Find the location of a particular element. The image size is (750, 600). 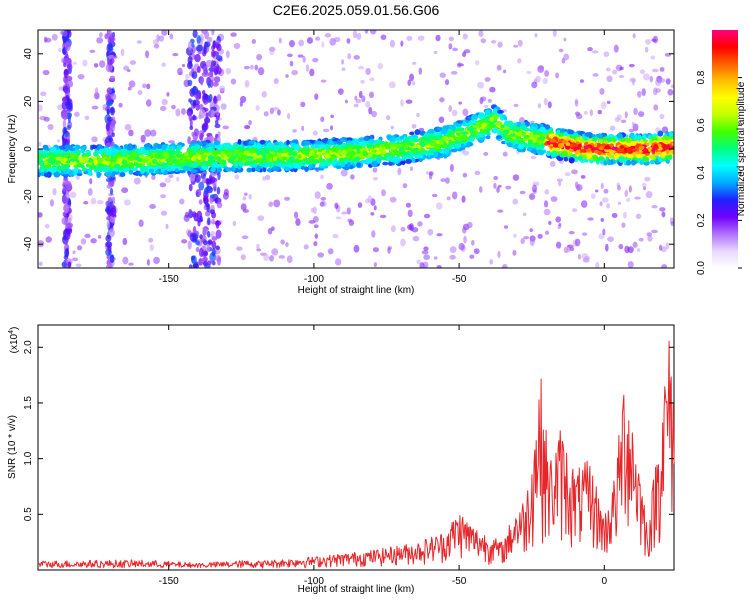

spectrogram-y-tick-label: 20 is located at coordinates (28, 101).